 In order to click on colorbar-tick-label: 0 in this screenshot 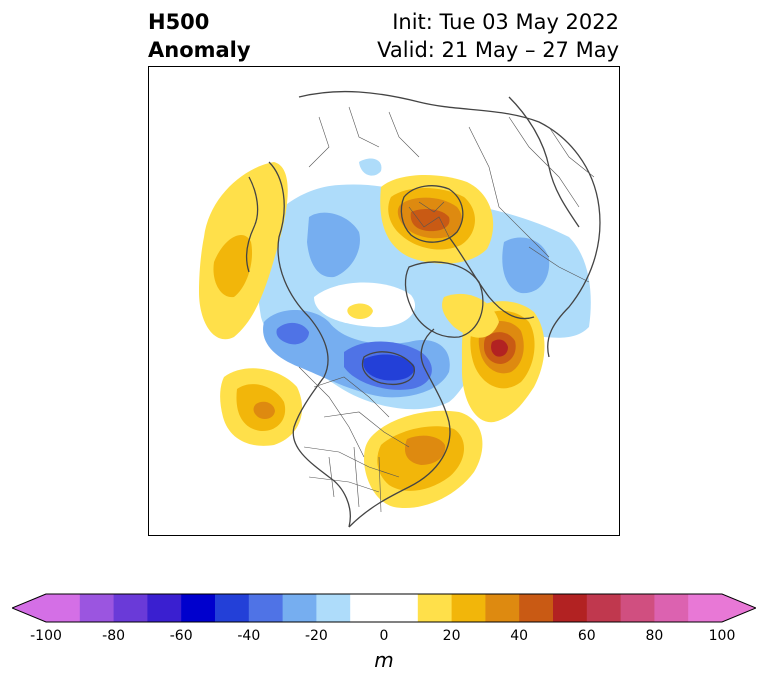, I will do `click(384, 636)`.